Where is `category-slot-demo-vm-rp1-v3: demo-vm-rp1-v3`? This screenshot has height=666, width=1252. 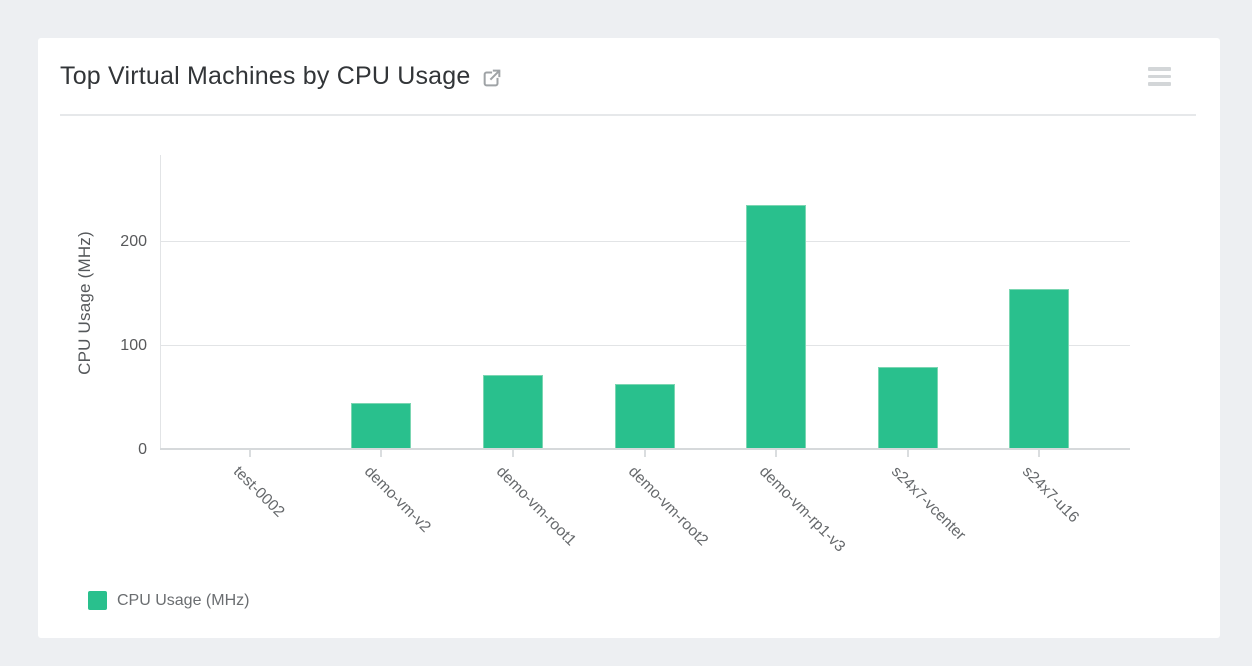
category-slot-demo-vm-rp1-v3: demo-vm-rp1-v3 is located at coordinates (779, 355).